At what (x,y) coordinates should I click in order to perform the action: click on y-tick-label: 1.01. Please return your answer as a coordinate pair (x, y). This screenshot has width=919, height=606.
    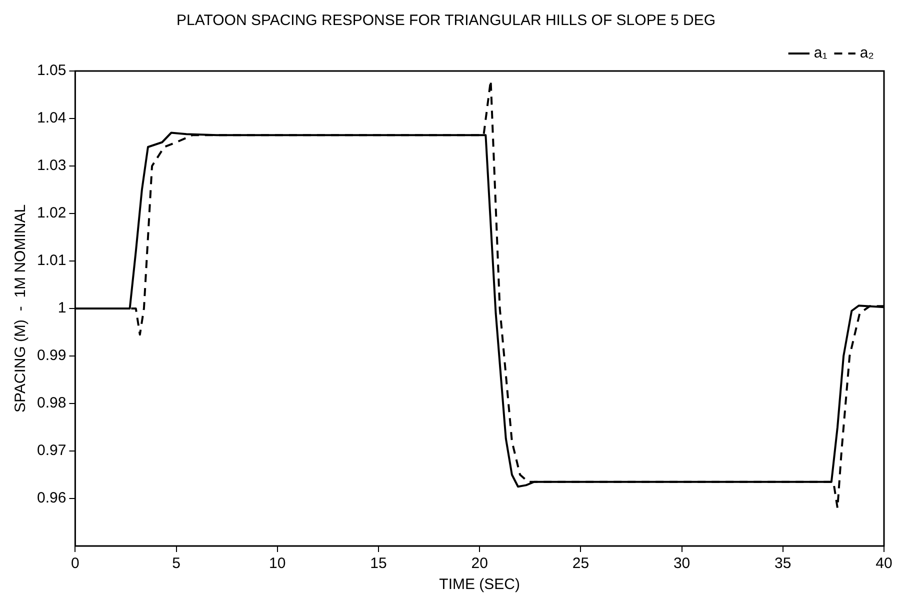
    Looking at the image, I should click on (51, 261).